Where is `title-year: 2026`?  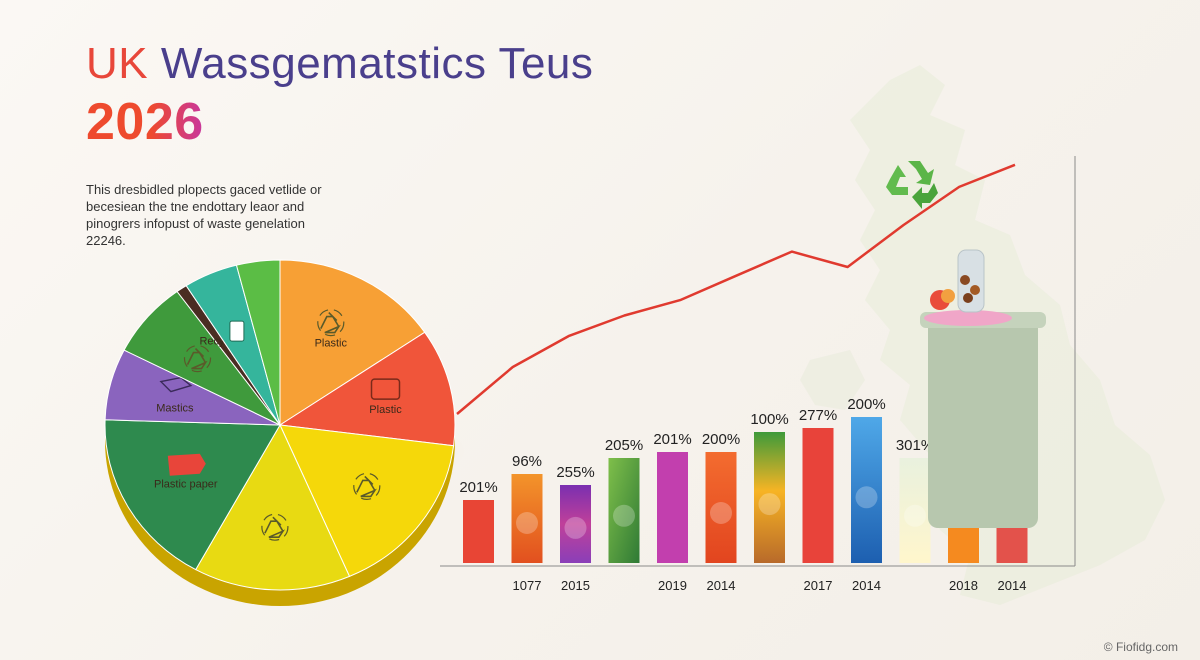
title-year: 2026 is located at coordinates (145, 122).